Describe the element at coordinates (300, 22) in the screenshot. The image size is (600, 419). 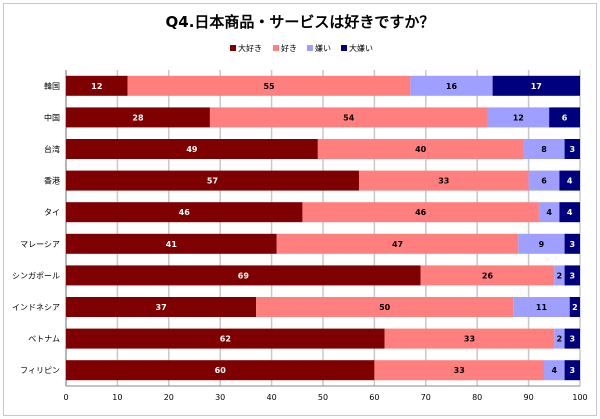
I see `chart-title: Q4.日本商品・サービスは好きですか？` at that location.